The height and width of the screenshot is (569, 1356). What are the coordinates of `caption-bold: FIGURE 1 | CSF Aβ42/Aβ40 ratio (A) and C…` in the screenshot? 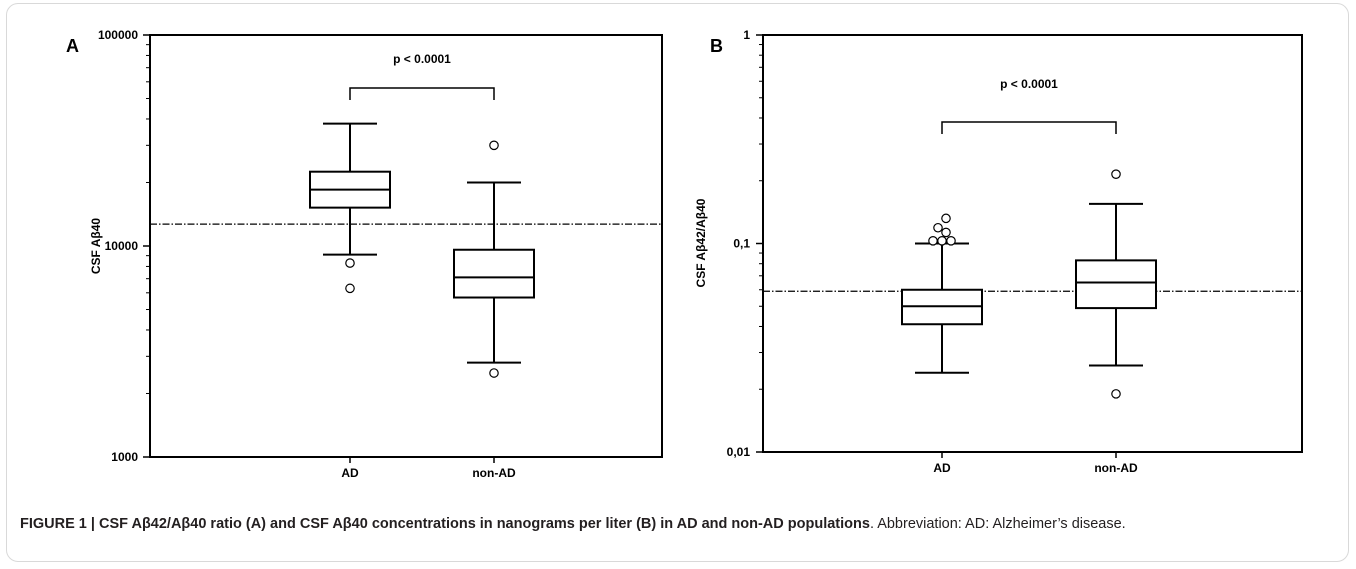 It's located at (445, 524).